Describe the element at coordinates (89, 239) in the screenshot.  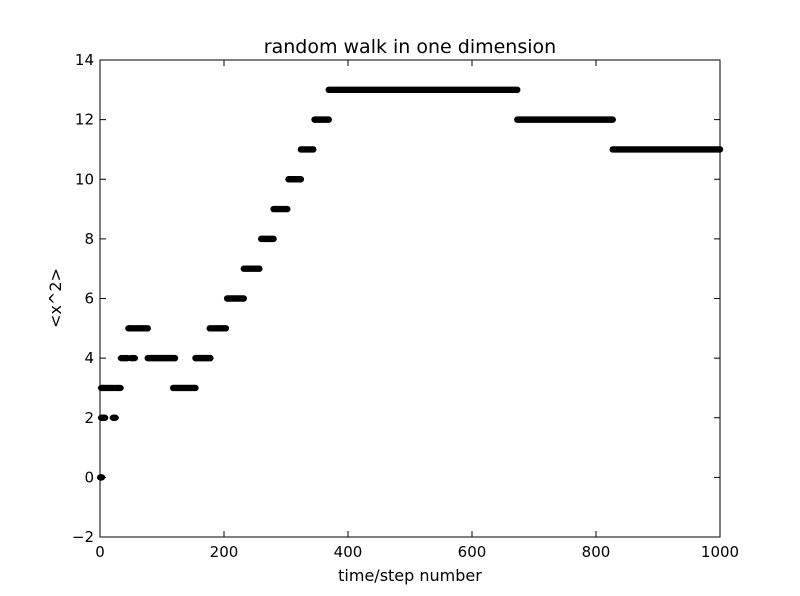
I see `y-tick-label: 8` at that location.